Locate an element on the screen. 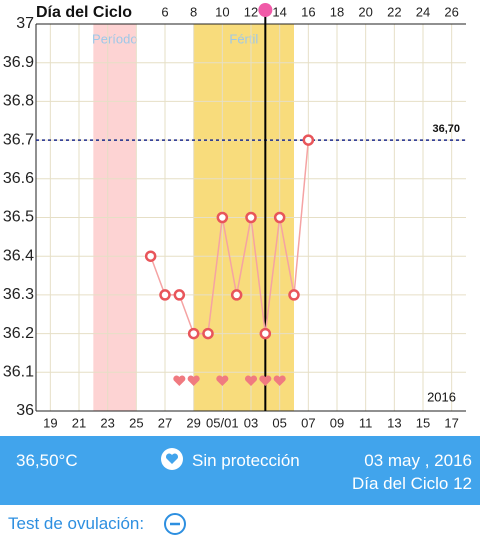  y-tick-label: 36.3 is located at coordinates (18, 294).